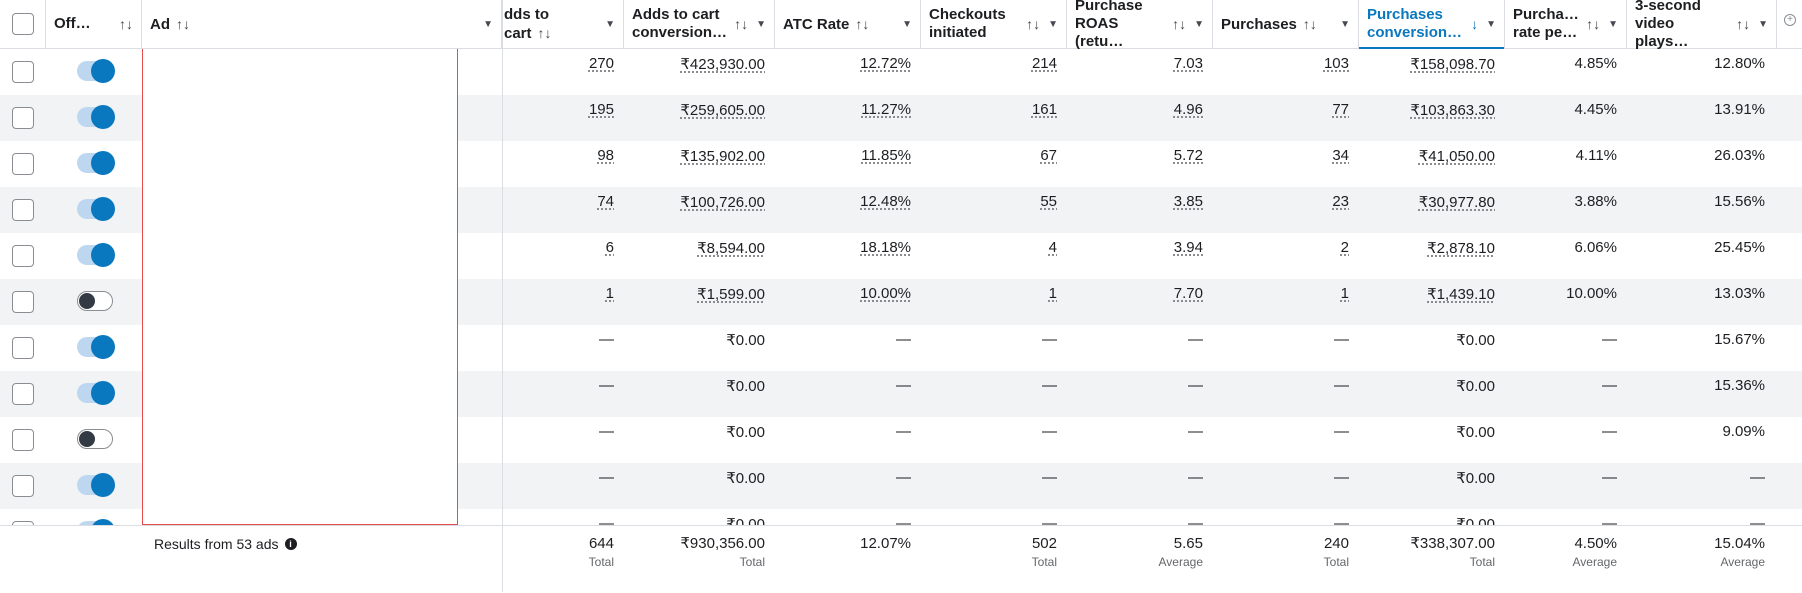 This screenshot has height=593, width=1802. I want to click on cell-atc-rate: 12.48%, so click(848, 210).